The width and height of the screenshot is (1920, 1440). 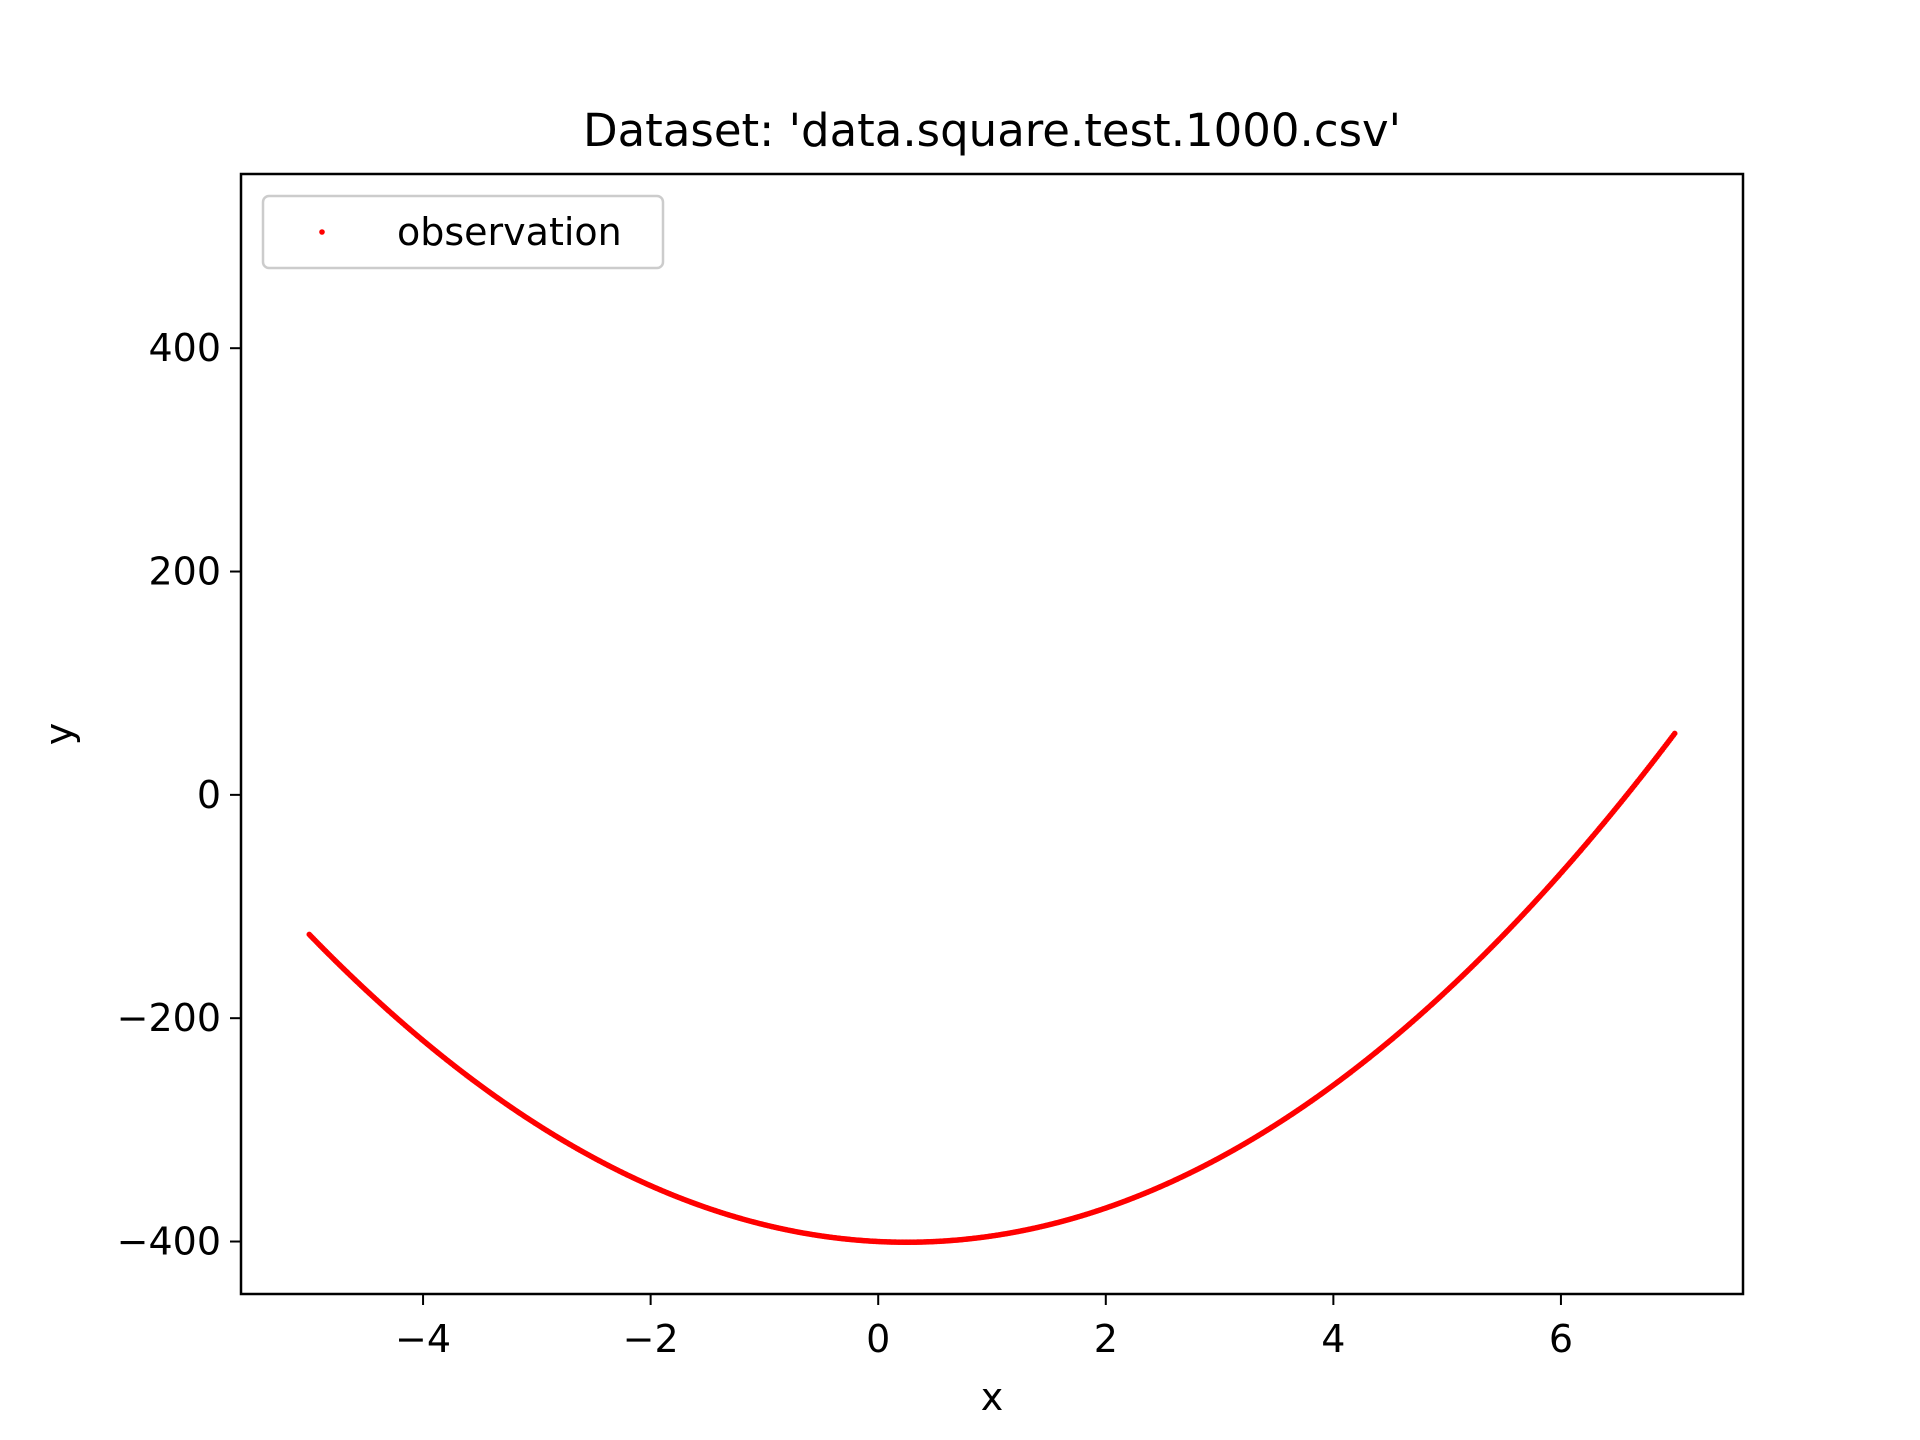 I want to click on y-tick-label: −200, so click(x=169, y=1018).